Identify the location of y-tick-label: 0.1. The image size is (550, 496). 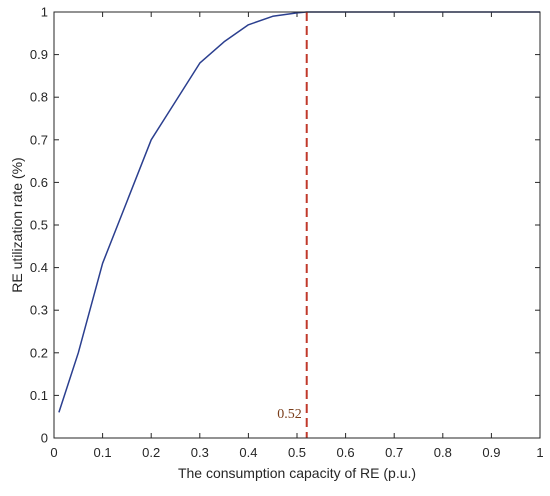
(39, 395).